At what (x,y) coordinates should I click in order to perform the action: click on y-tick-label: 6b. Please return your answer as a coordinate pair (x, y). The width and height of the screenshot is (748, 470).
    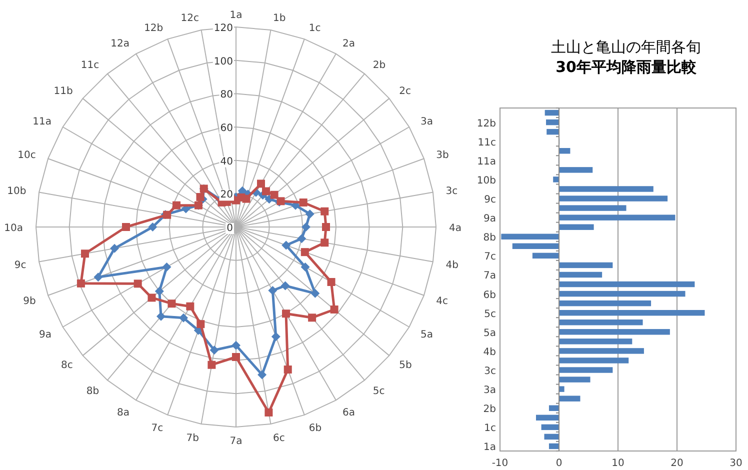
    Looking at the image, I should click on (489, 295).